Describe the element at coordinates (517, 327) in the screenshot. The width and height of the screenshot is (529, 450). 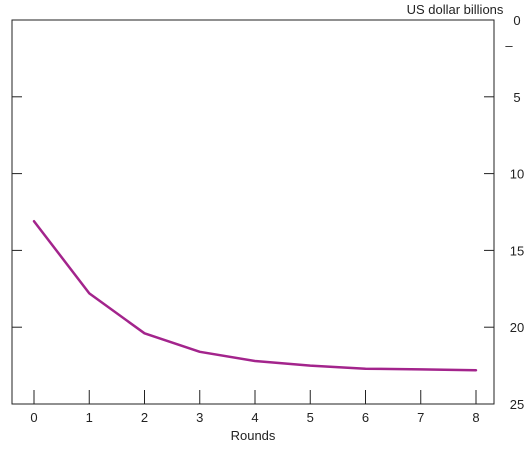
I see `y-tick-label: 20` at that location.